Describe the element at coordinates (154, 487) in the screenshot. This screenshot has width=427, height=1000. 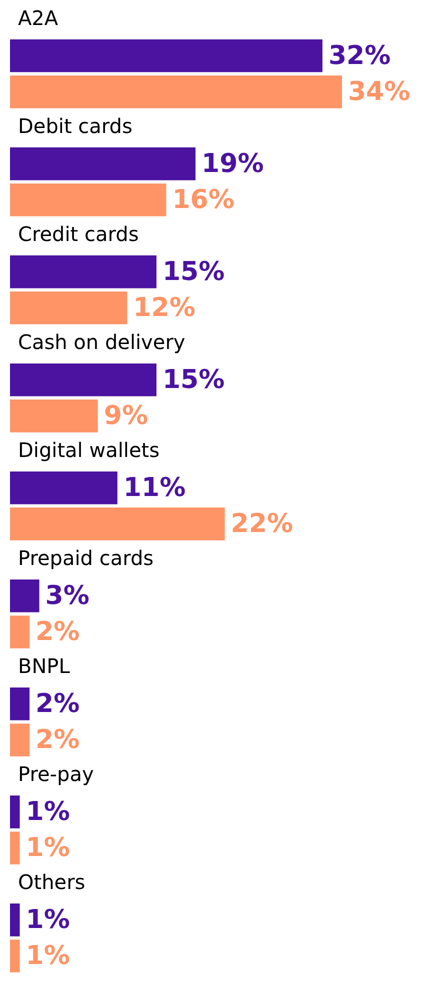
I see `data-label: 11%` at that location.